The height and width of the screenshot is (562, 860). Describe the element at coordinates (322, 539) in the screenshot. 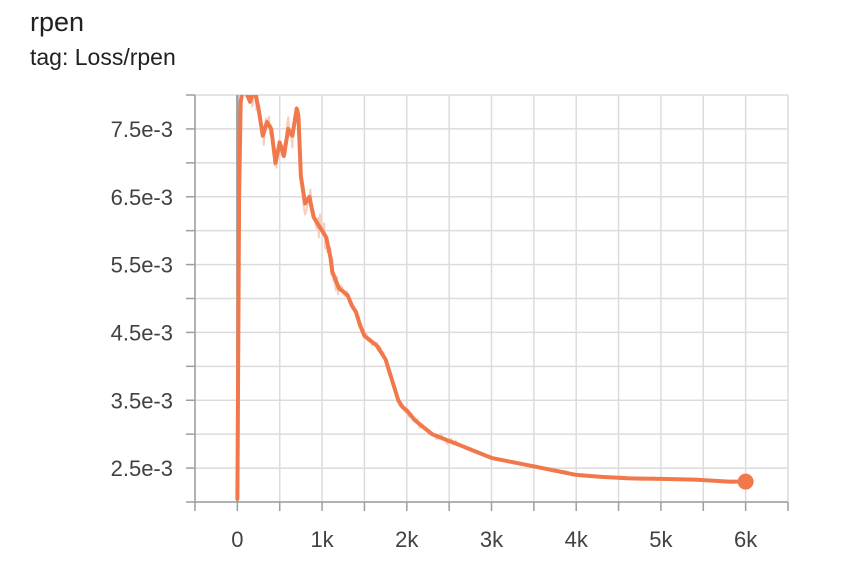

I see `x-tick-label: 1k` at that location.